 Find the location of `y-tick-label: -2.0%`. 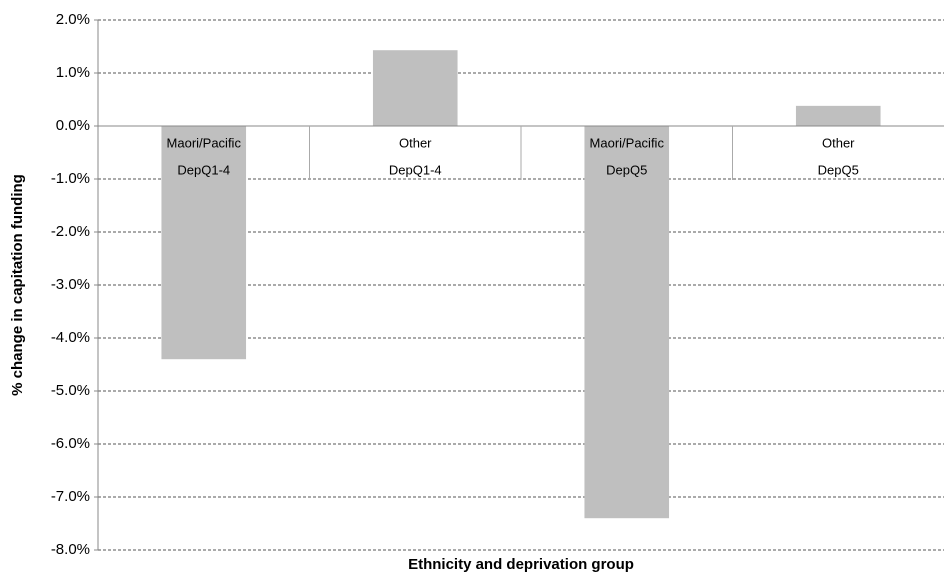

y-tick-label: -2.0% is located at coordinates (70, 231).